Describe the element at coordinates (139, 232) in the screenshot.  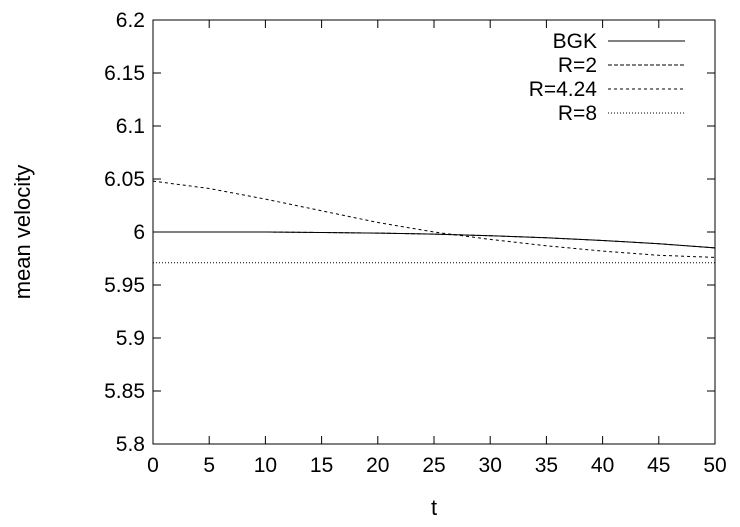
I see `y-tick-label: 6` at that location.